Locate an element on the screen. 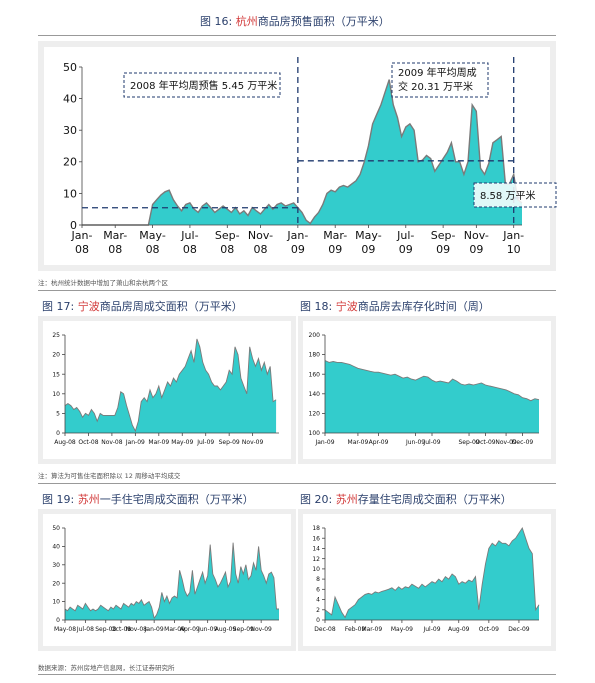 This screenshot has width=595, height=683. mid-note: 注：算法为可售住宅面积除以 12 周移动平均成交 is located at coordinates (109, 476).